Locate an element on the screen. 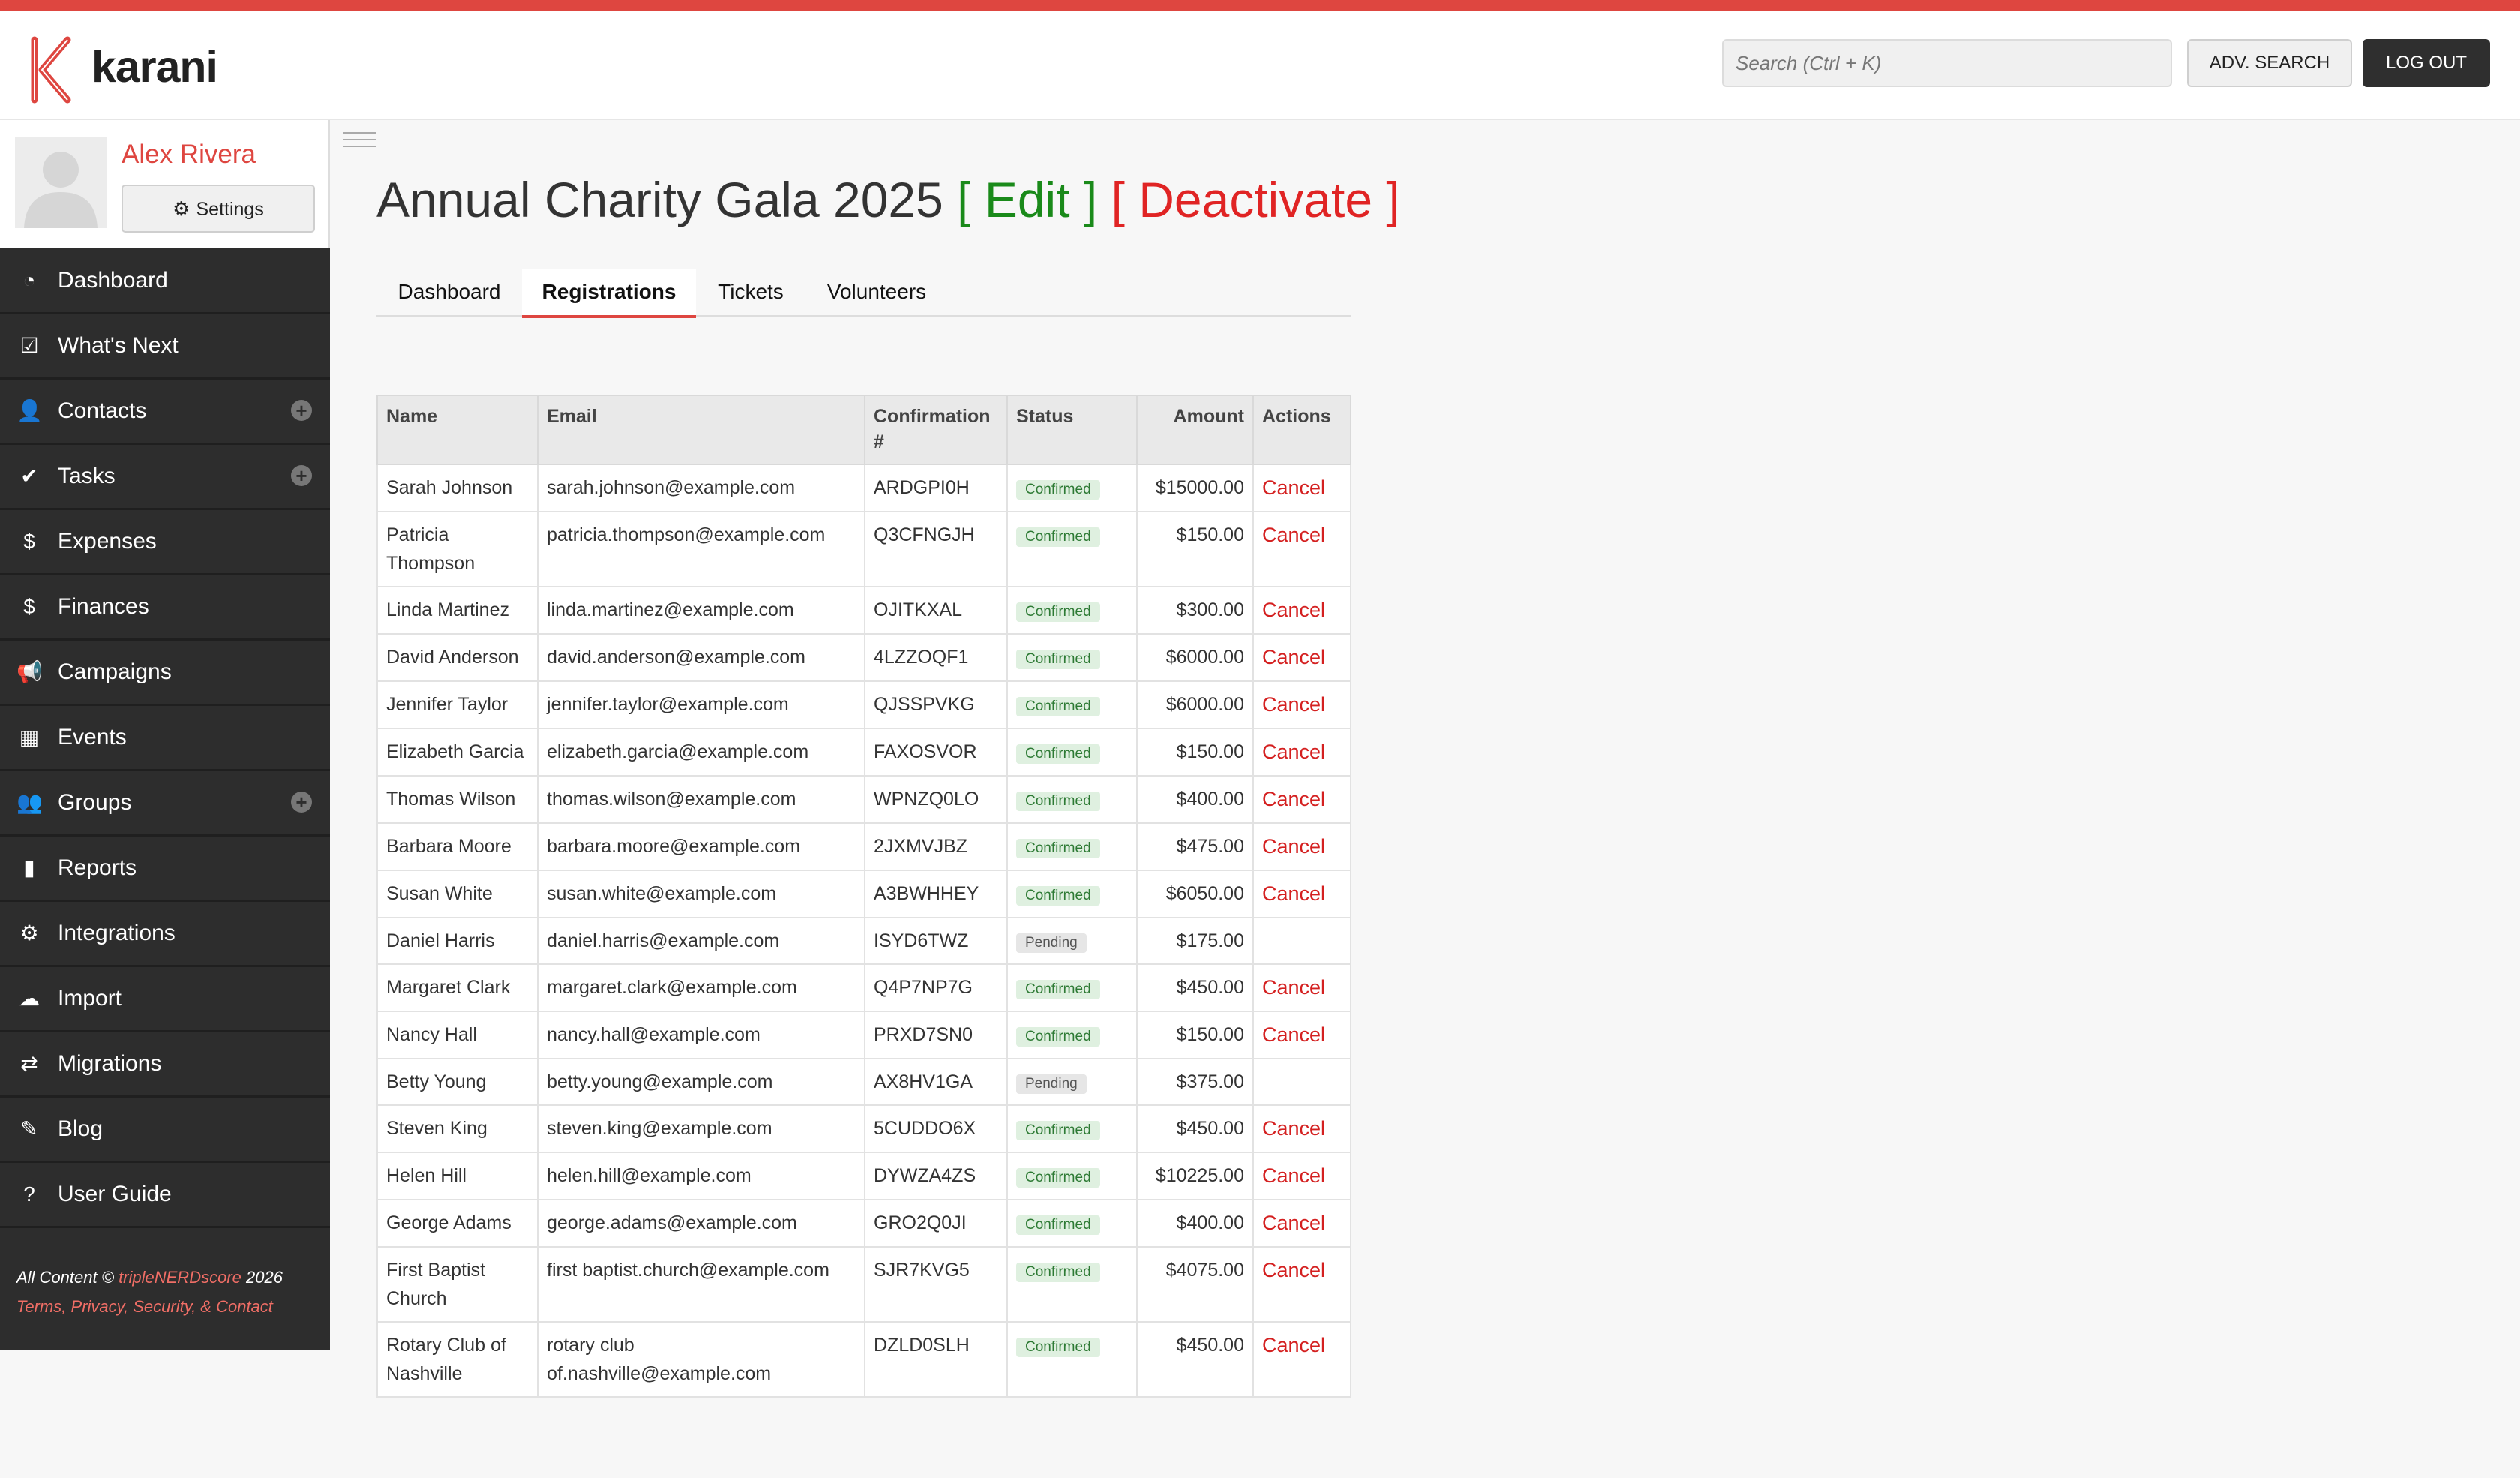  registrant-email: david.anderson@example.com is located at coordinates (701, 657).